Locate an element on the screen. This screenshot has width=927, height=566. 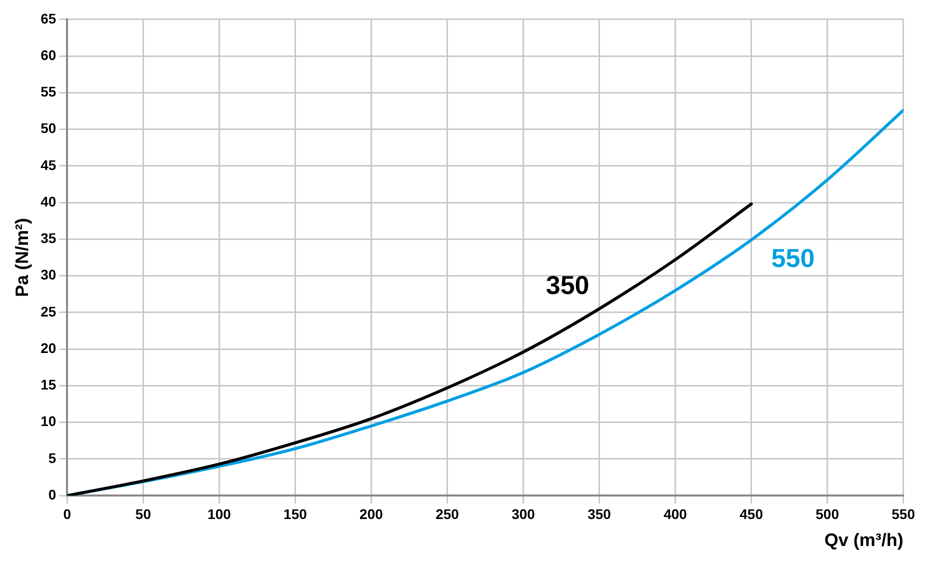
y-tick-label: 10 is located at coordinates (48, 421).